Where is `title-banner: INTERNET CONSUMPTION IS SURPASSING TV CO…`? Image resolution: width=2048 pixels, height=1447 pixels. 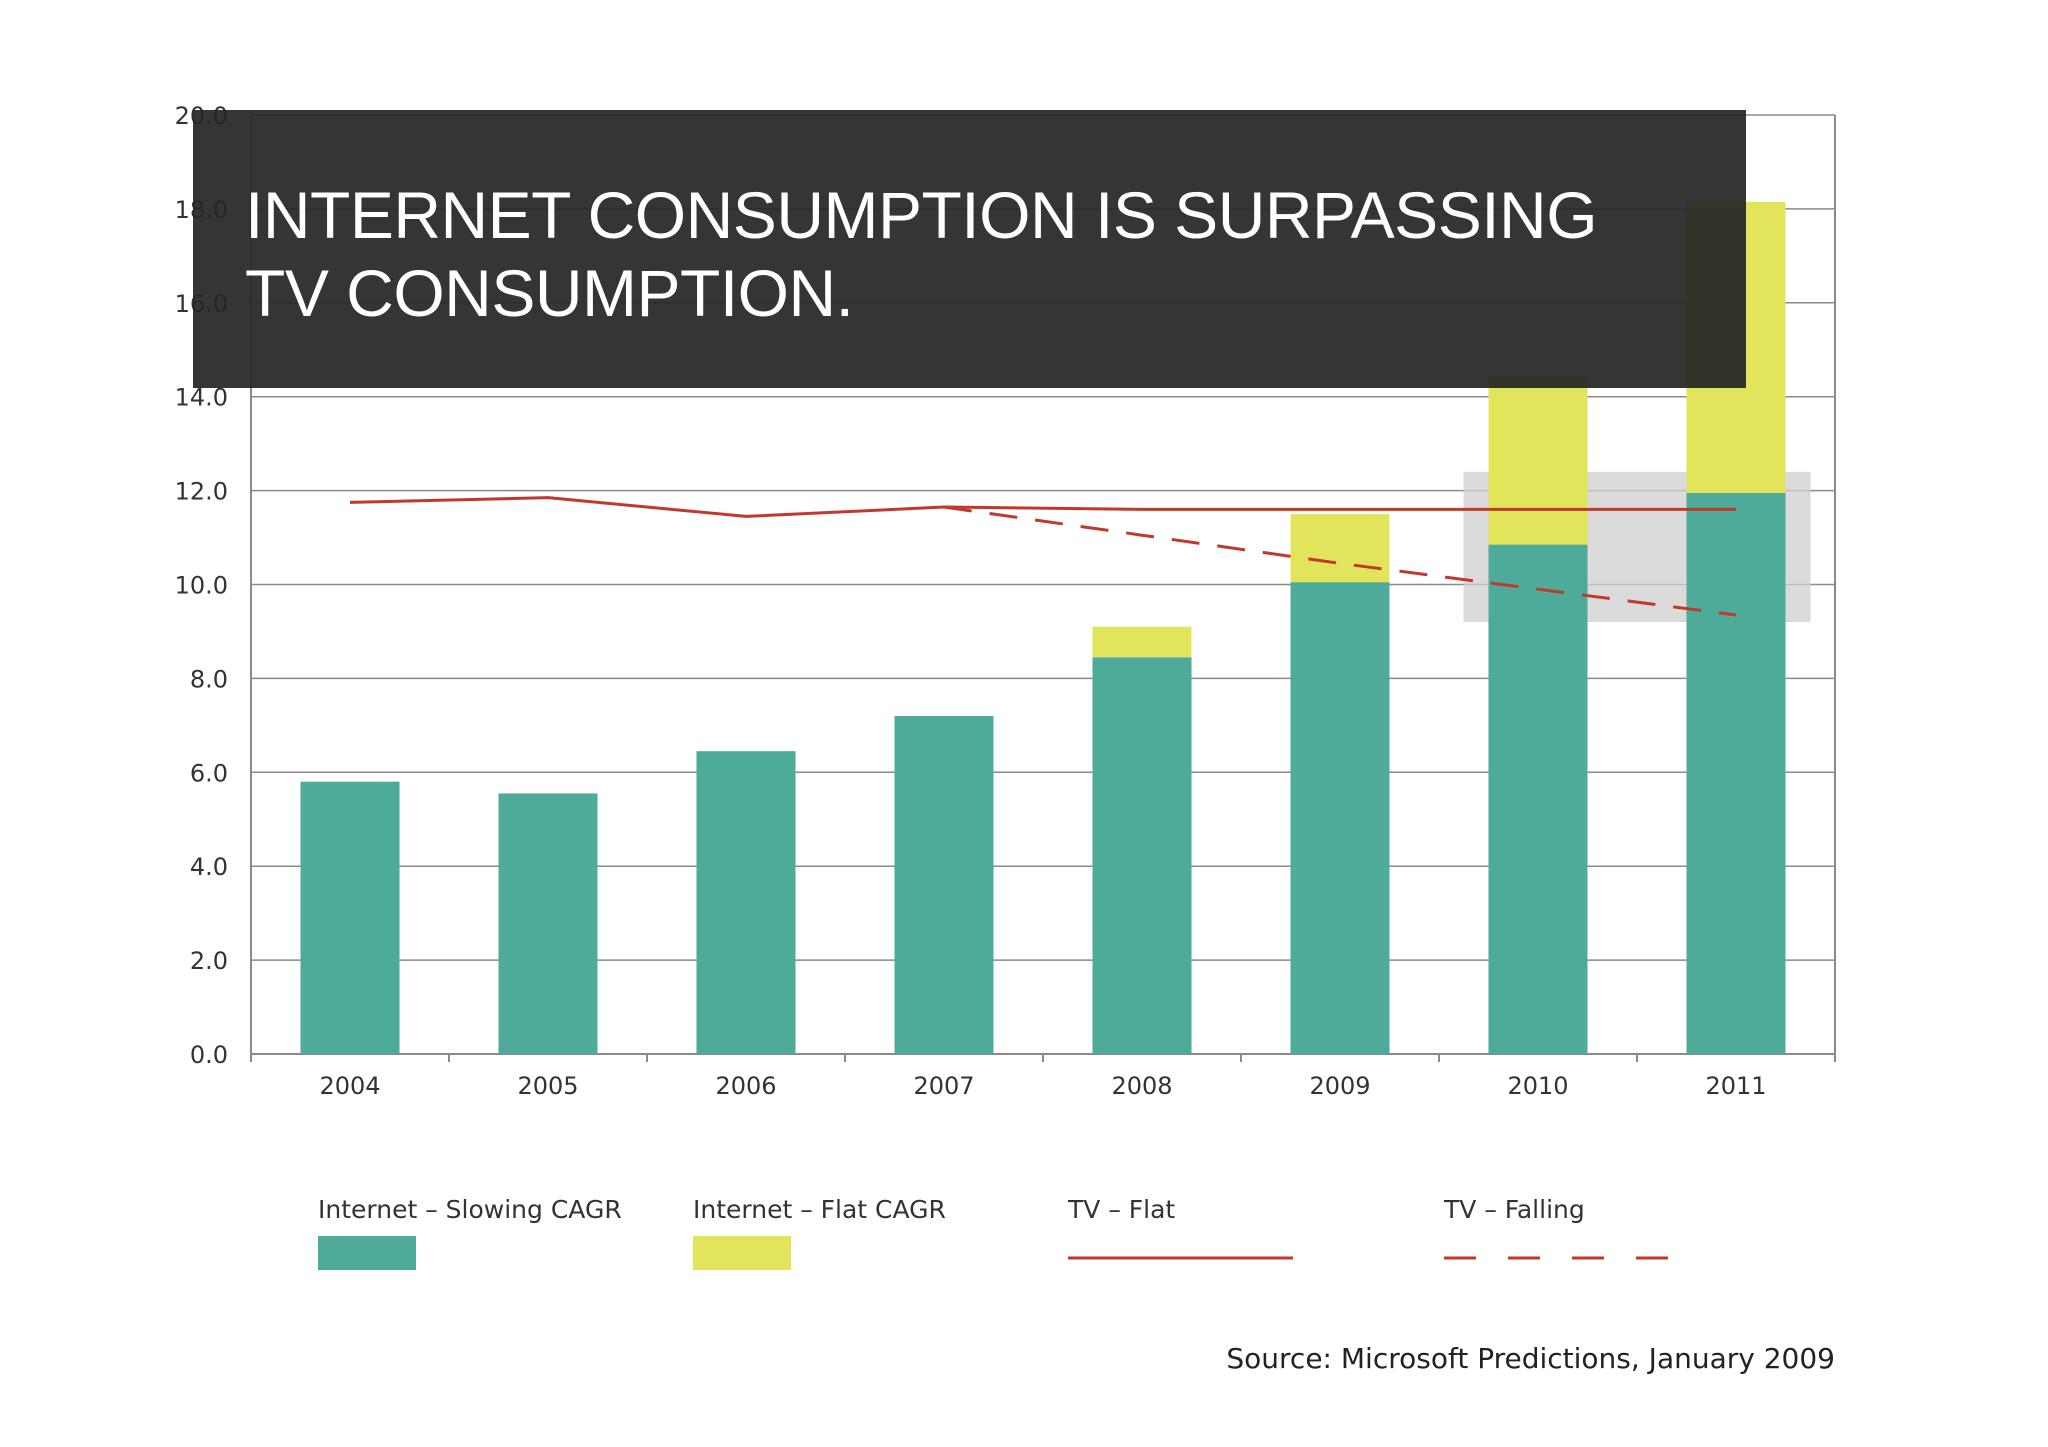
title-banner: INTERNET CONSUMPTION IS SURPASSING TV CO… is located at coordinates (969, 249).